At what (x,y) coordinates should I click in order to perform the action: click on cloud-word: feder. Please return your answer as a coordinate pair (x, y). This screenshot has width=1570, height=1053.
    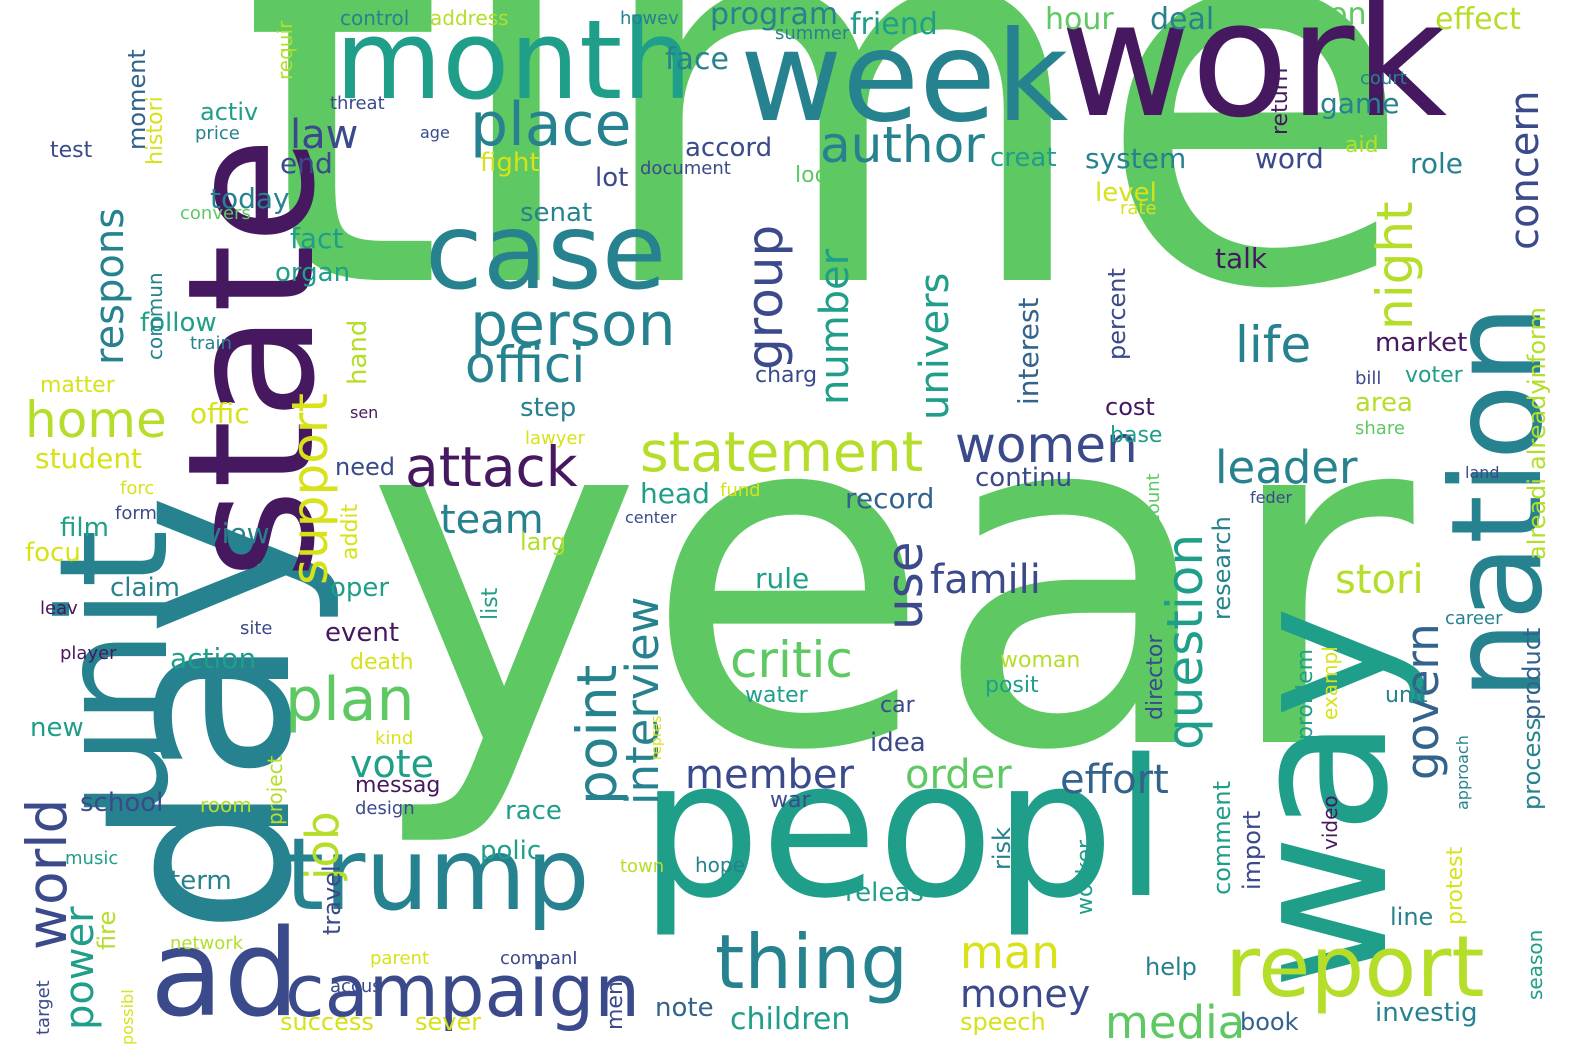
    Looking at the image, I should click on (1271, 497).